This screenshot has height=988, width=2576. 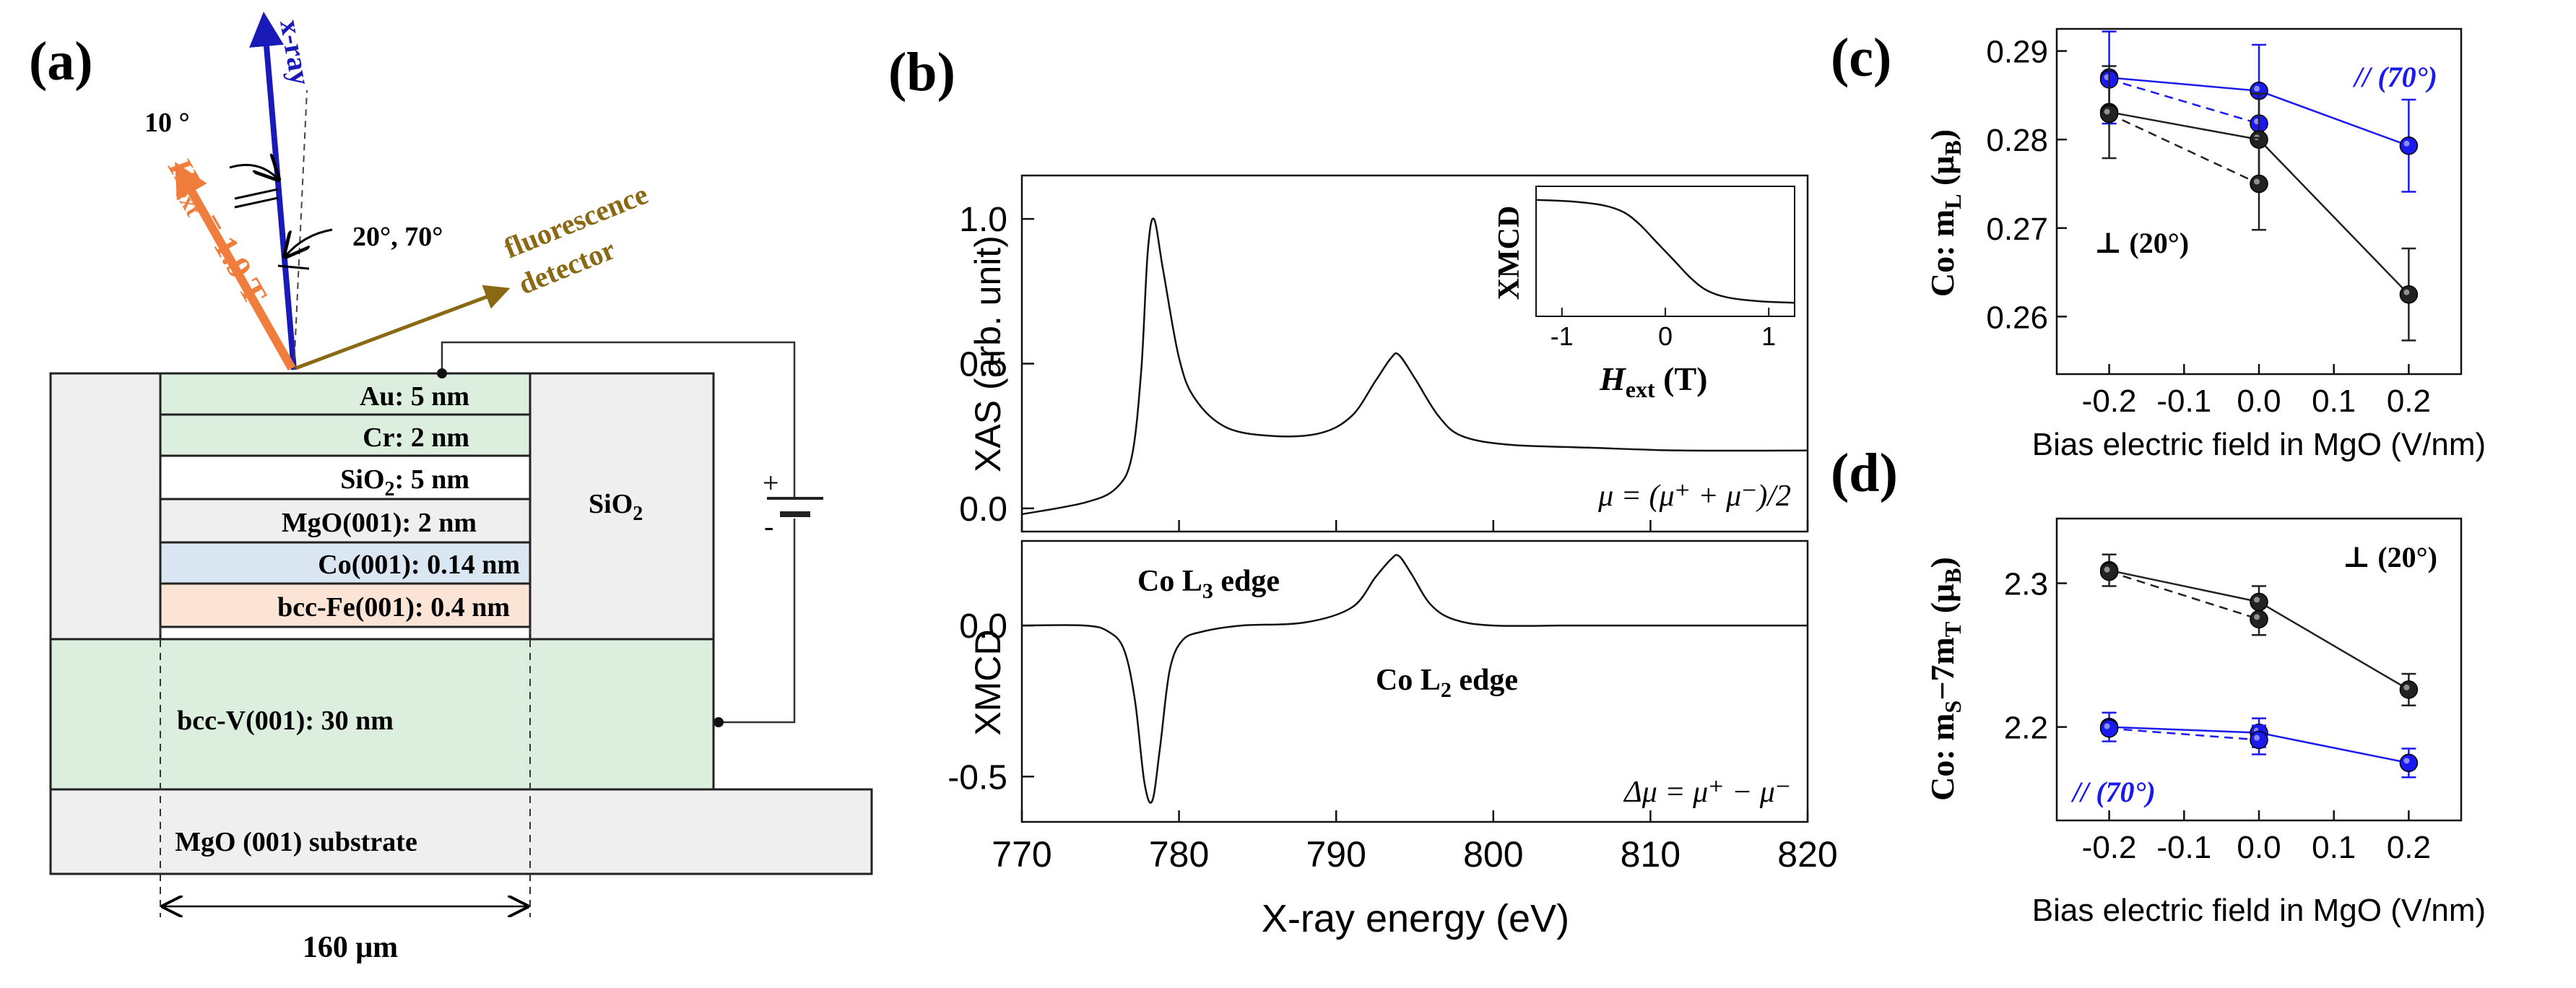 What do you see at coordinates (1415, 918) in the screenshot?
I see `xlabel-b: X-ray energy (eV)` at bounding box center [1415, 918].